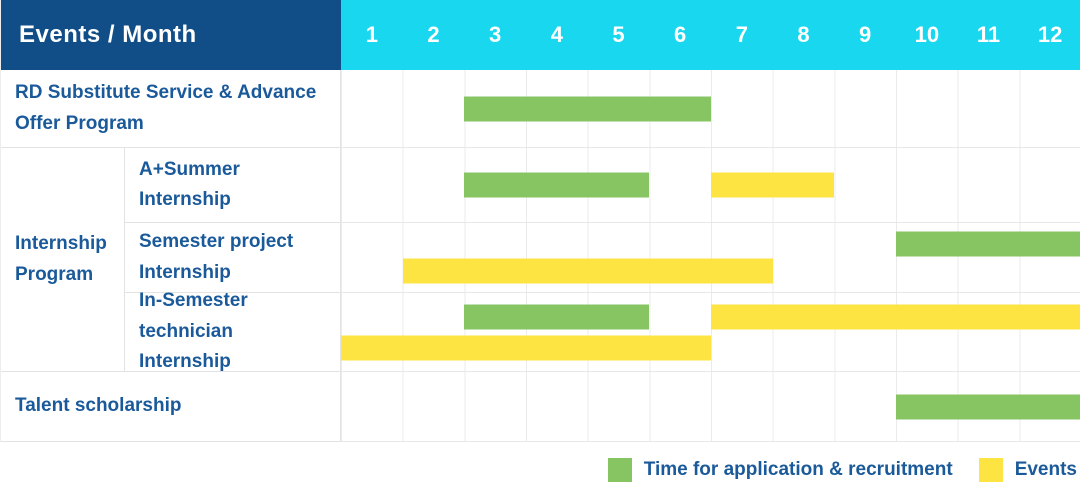  Describe the element at coordinates (216, 257) in the screenshot. I see `row-label-text: Semester project Internship` at that location.